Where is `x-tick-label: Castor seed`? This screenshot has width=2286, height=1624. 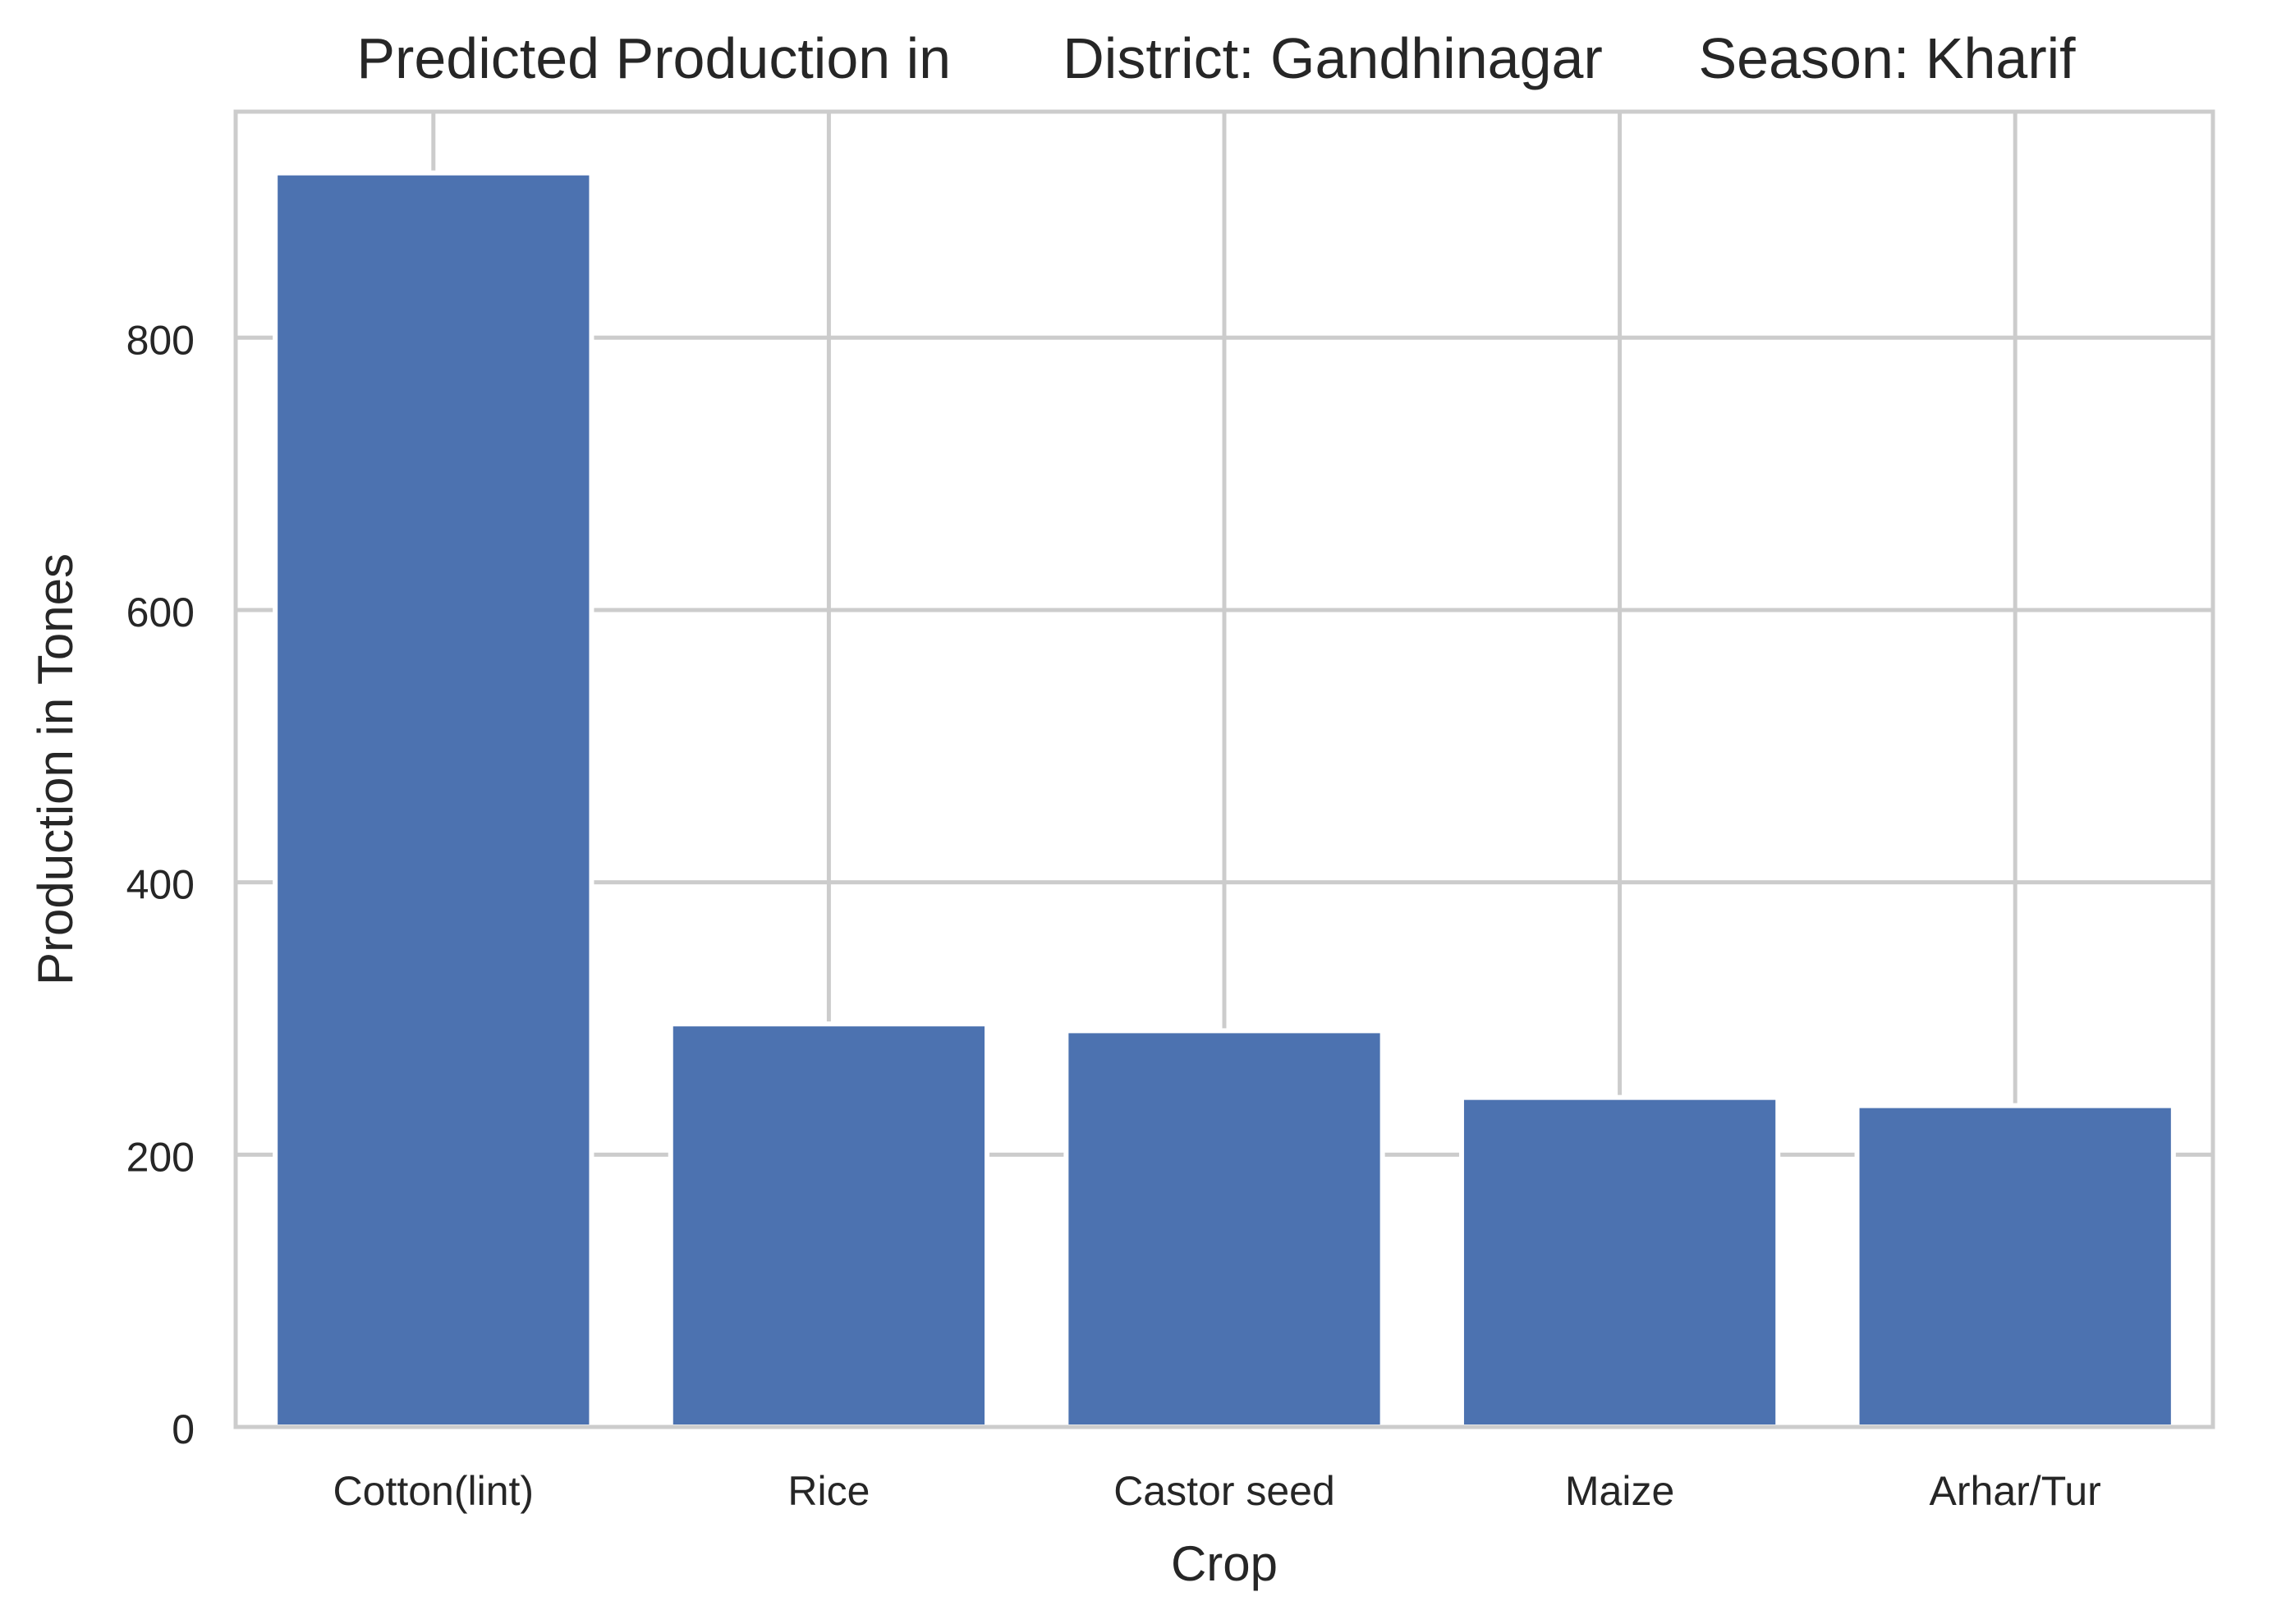 x-tick-label: Castor seed is located at coordinates (1224, 1491).